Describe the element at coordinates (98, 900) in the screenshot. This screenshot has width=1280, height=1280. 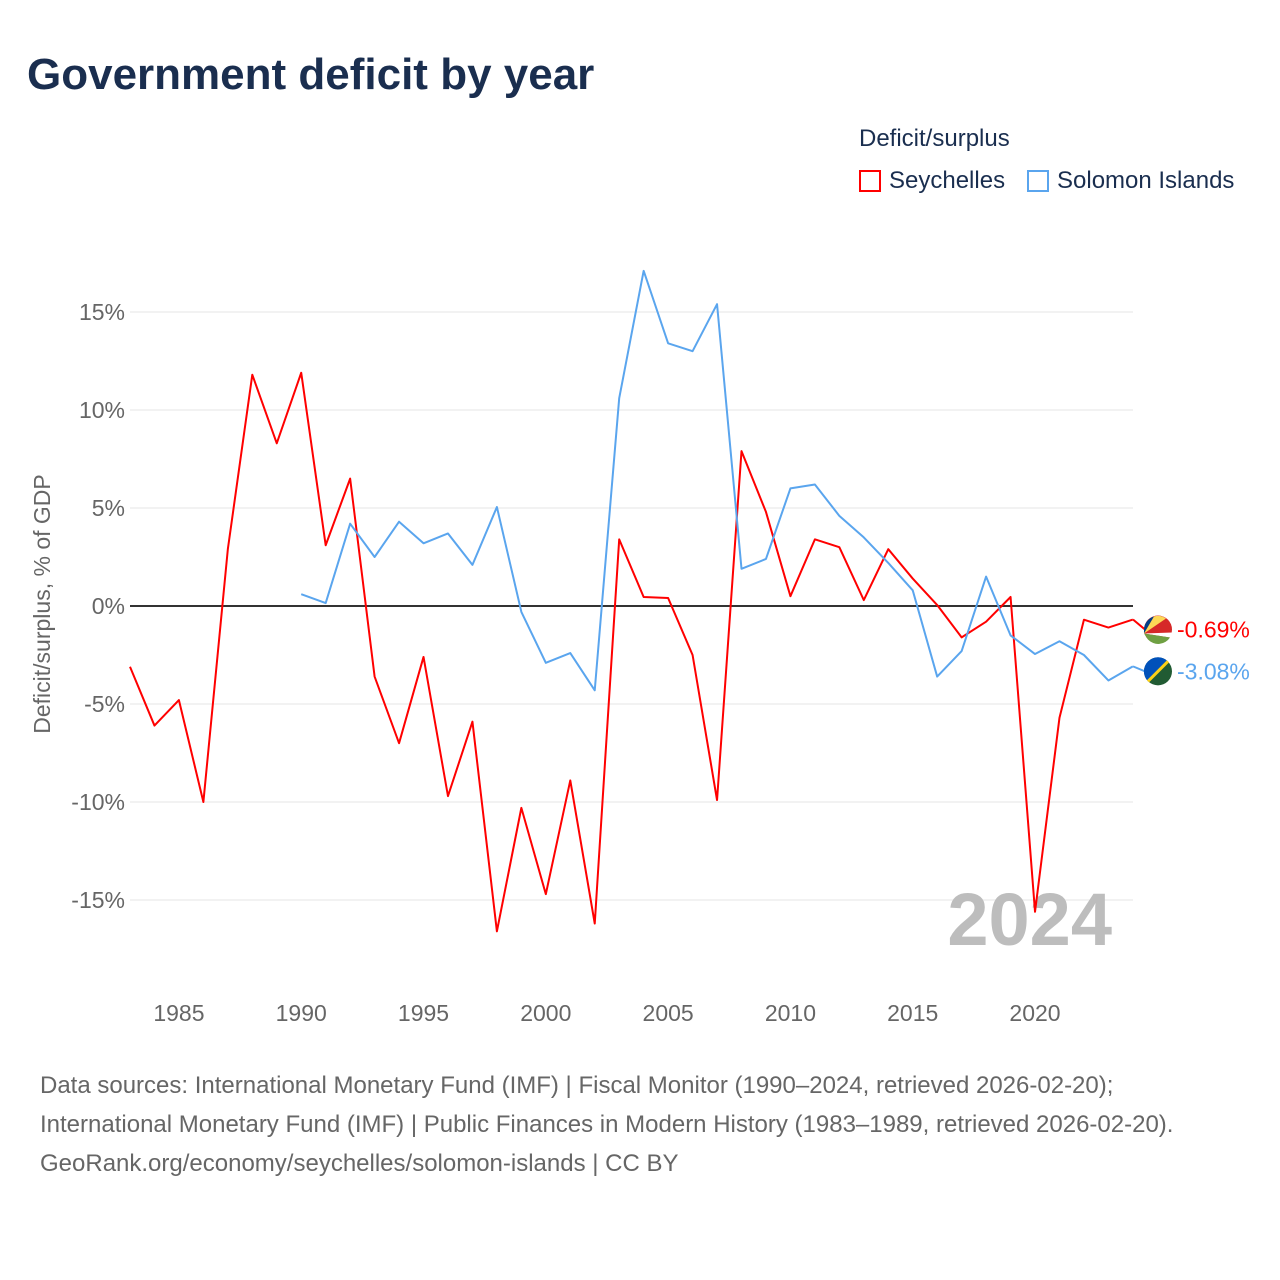
I see `y-tick-label: -15%` at that location.